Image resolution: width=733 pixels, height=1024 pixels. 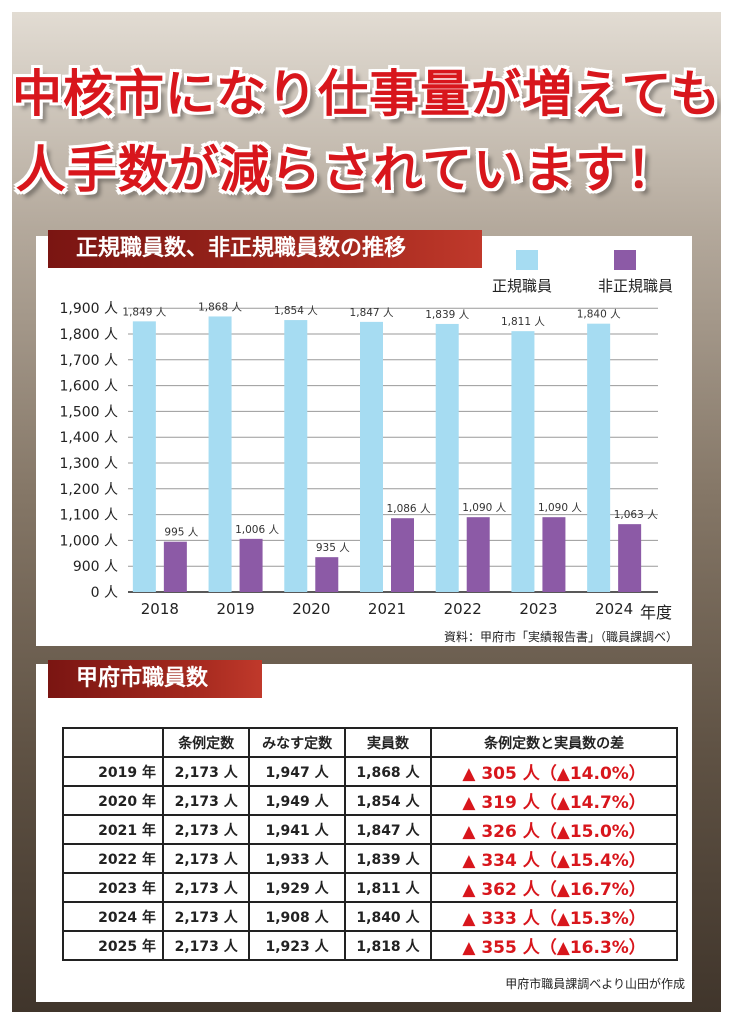 I want to click on cell-actual: 1,840 人, so click(x=388, y=916).